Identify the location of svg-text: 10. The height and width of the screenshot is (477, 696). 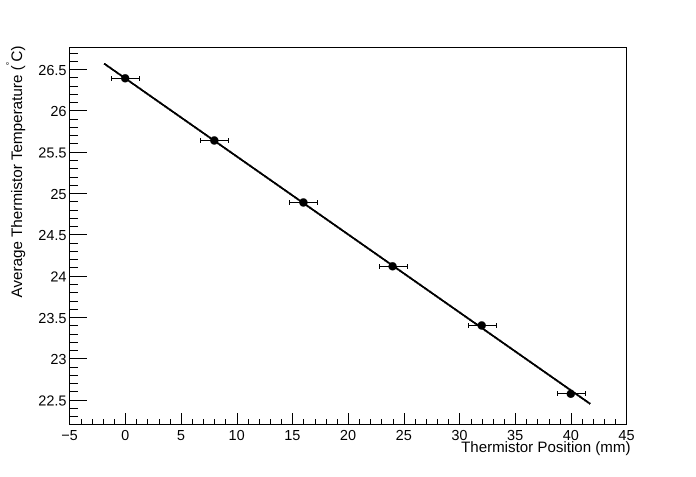
(237, 436).